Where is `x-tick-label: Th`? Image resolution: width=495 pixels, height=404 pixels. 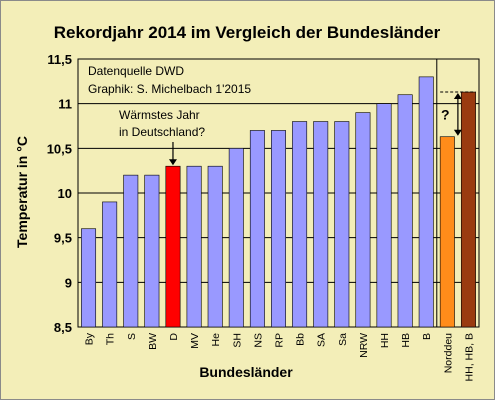
x-tick-label: Th is located at coordinates (111, 339).